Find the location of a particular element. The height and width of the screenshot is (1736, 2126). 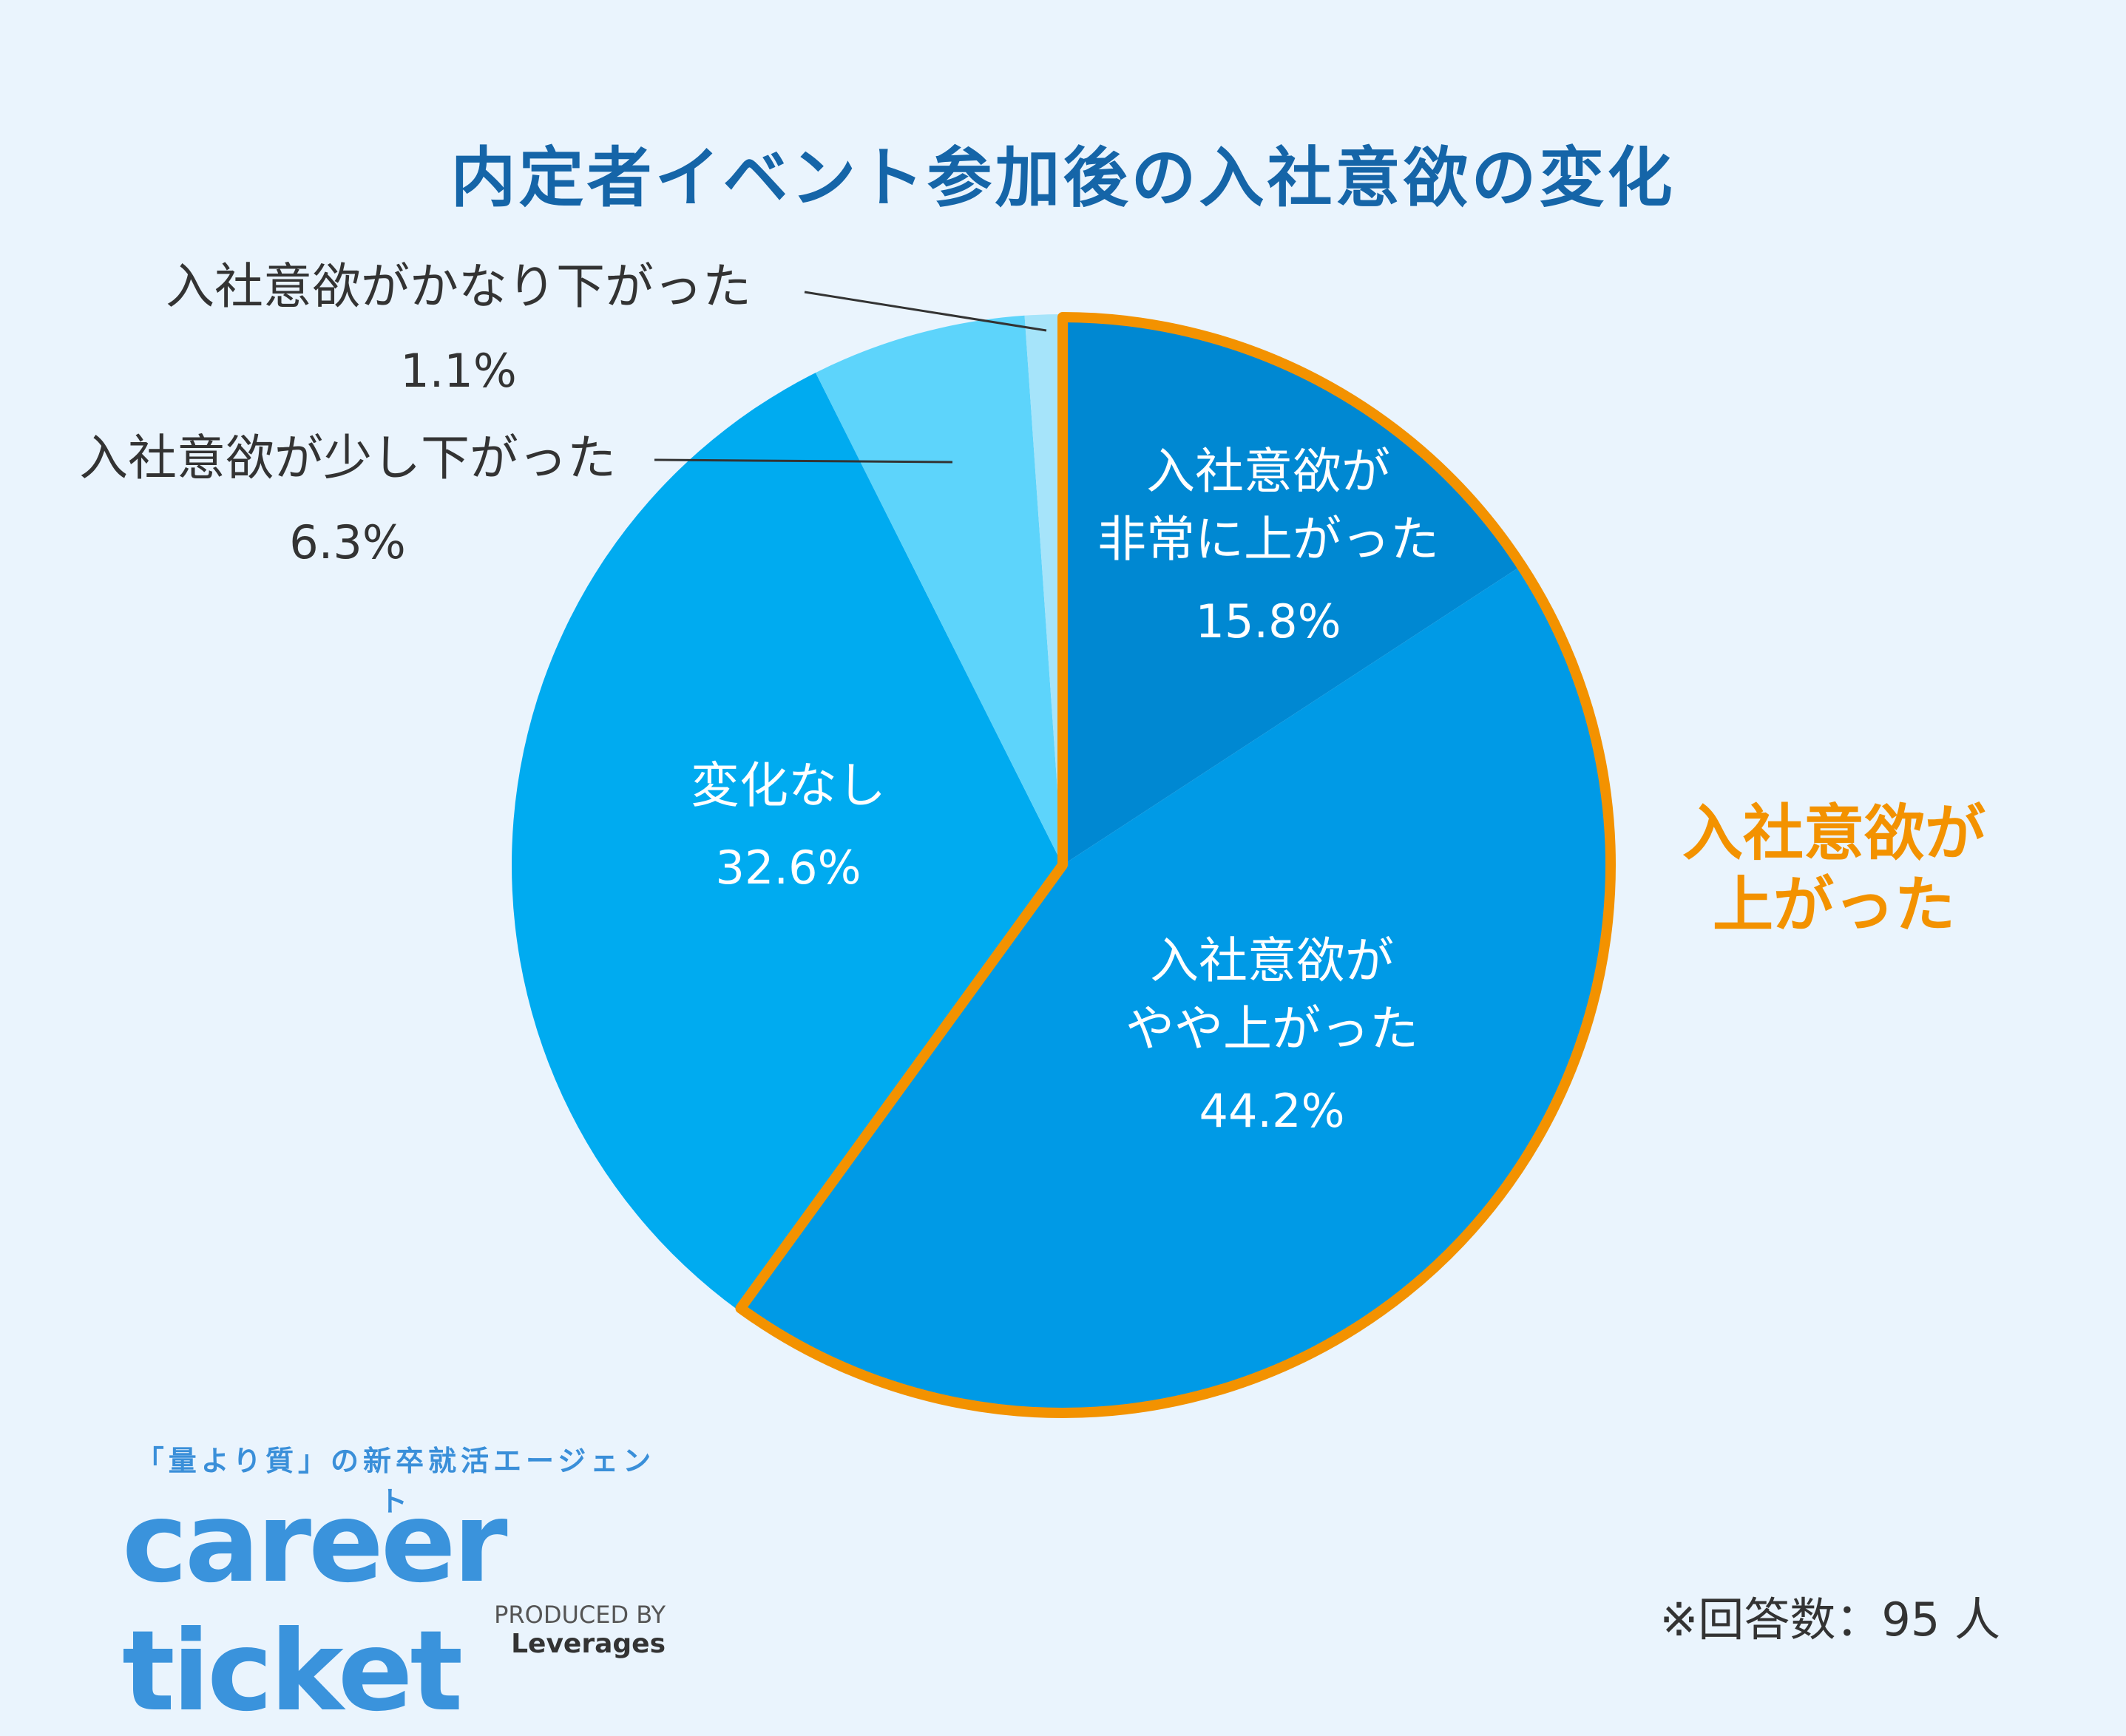

leader-slight-down is located at coordinates (803, 461).